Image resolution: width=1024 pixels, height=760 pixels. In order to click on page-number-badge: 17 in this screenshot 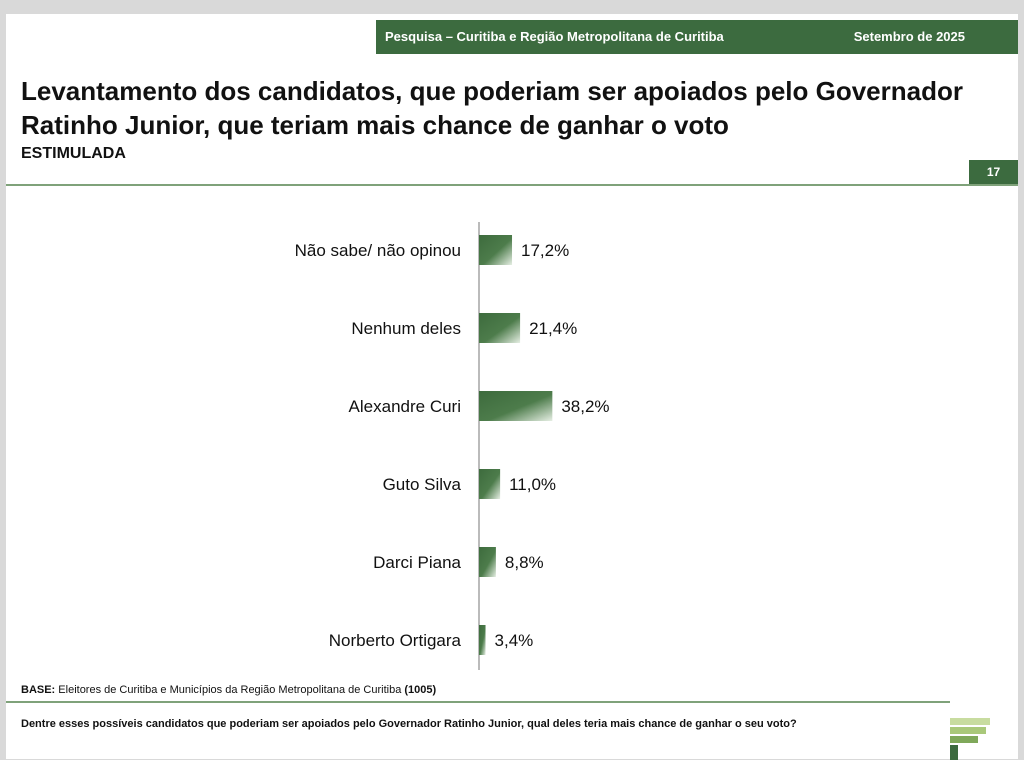, I will do `click(993, 172)`.